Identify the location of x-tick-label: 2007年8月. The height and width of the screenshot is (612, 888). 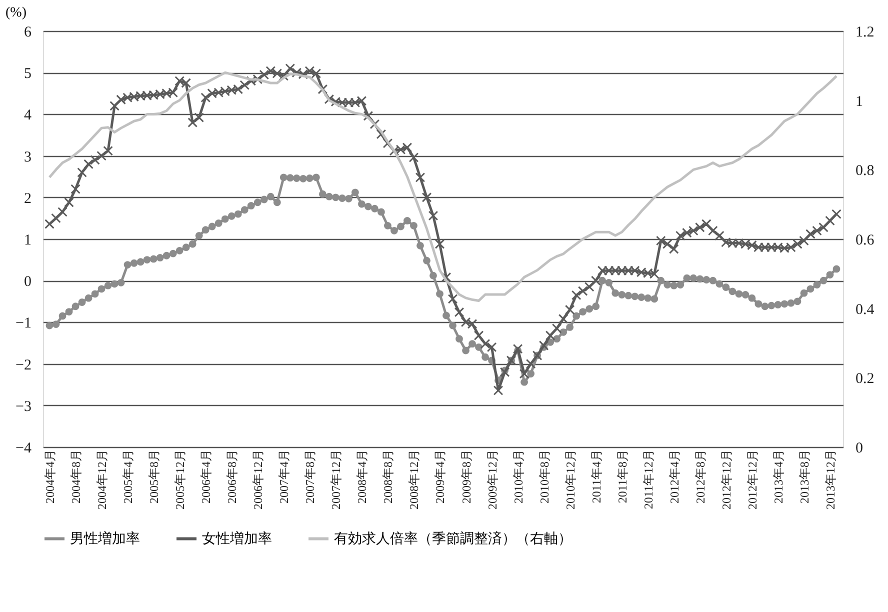
(310, 477).